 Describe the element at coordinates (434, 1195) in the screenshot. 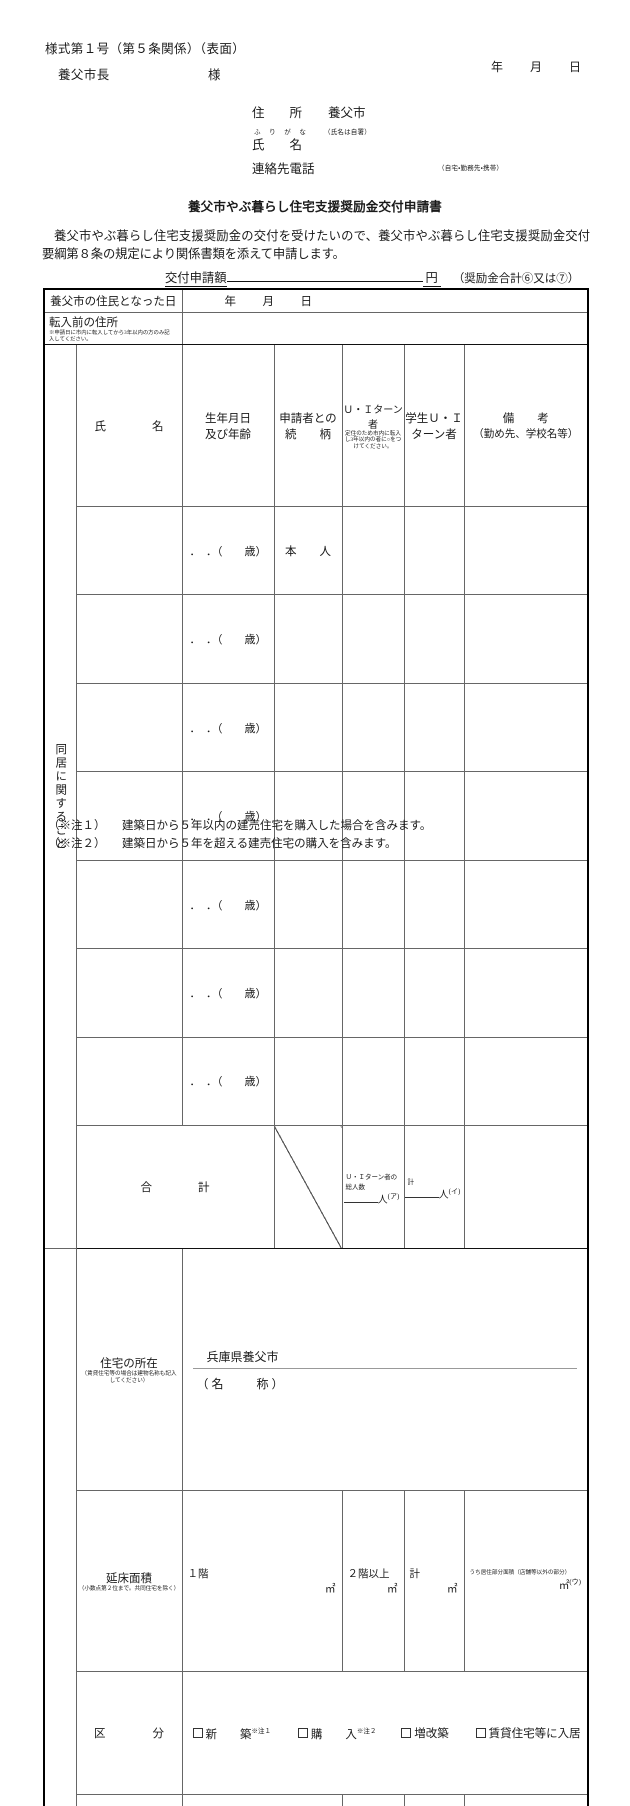

I see `total-student-value: 人(イ)` at that location.